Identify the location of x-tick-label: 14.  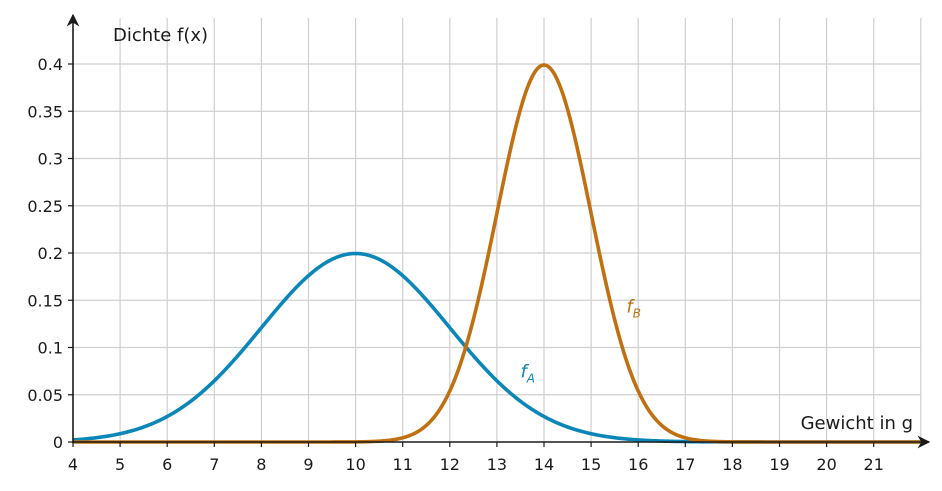
(544, 464).